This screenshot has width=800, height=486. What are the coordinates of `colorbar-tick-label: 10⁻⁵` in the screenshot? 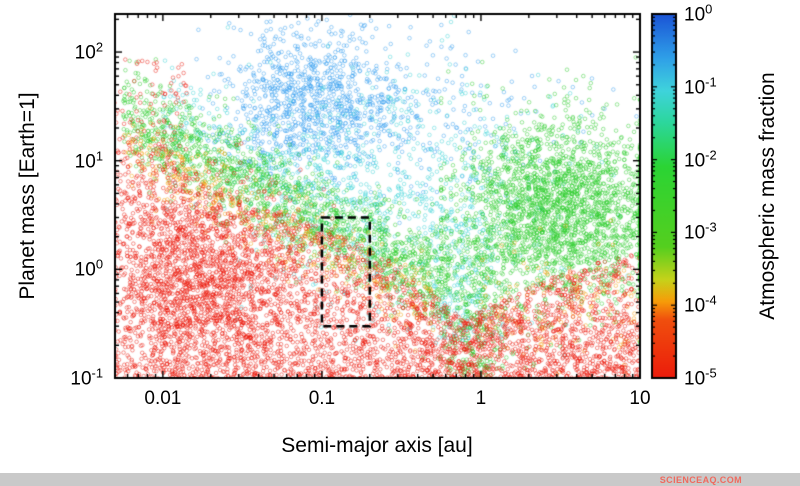 It's located at (700, 377).